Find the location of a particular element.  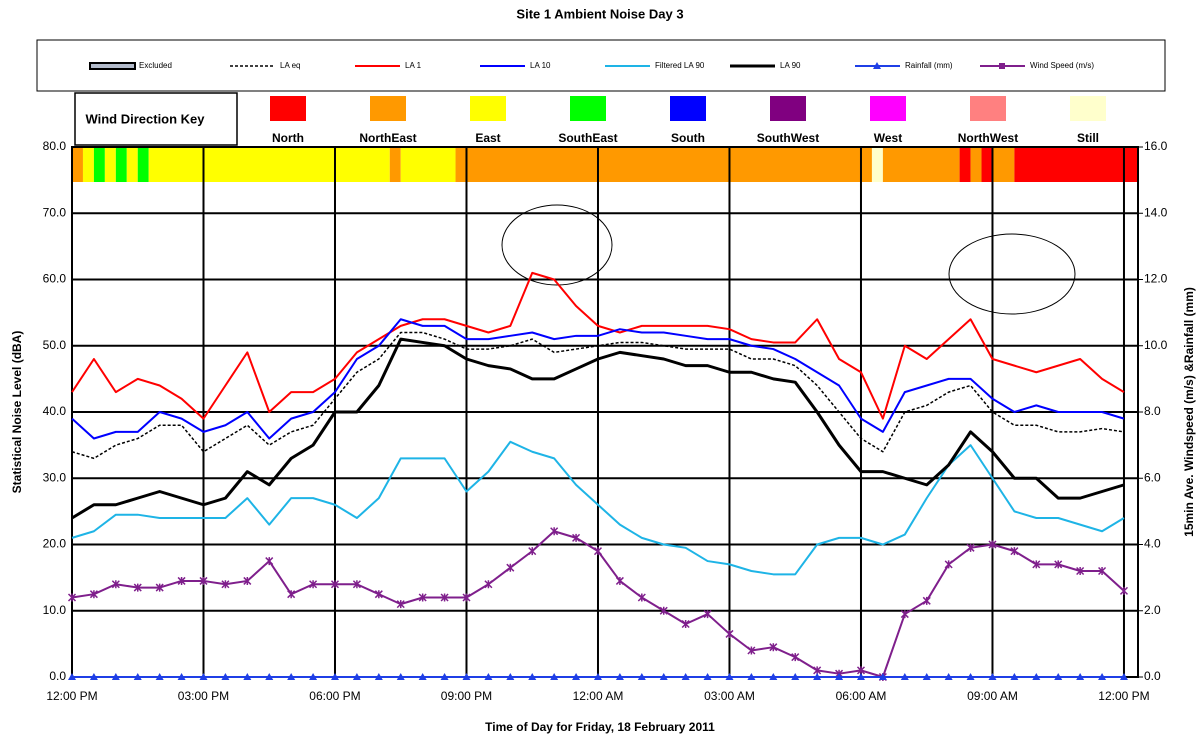

y-tick-label: 60.0 is located at coordinates (55, 279).